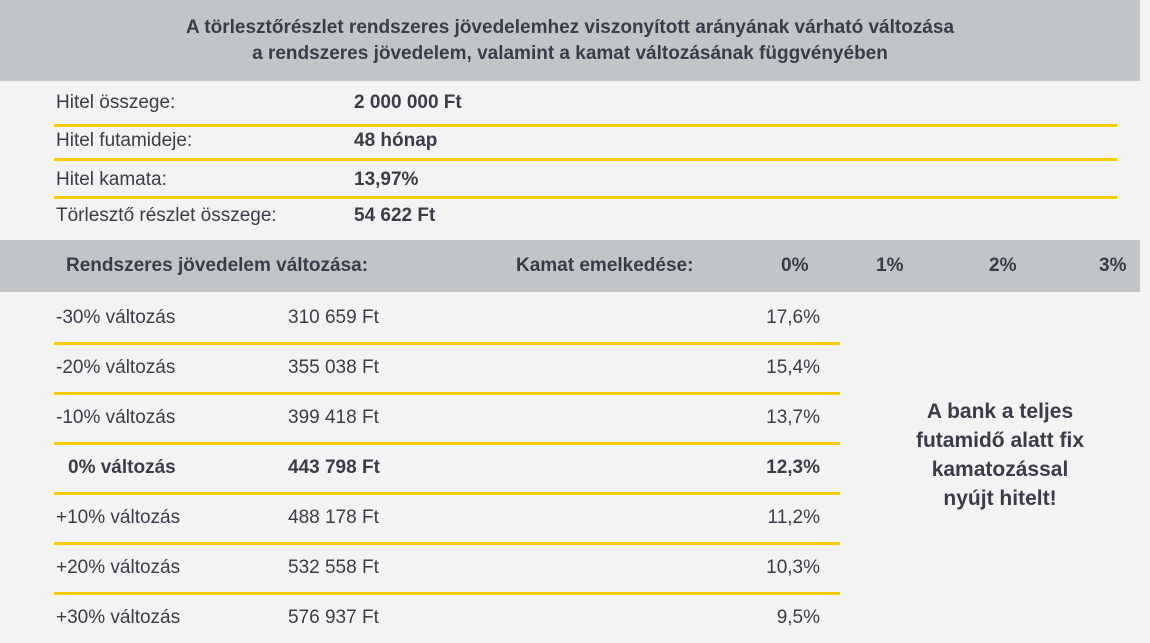 The image size is (1150, 643). Describe the element at coordinates (396, 140) in the screenshot. I see `info-value: 48 hónap` at that location.